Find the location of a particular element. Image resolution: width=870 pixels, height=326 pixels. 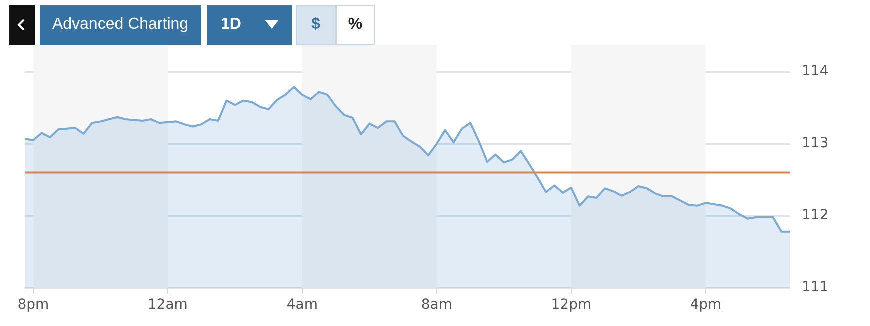

x-tick-label: 4am is located at coordinates (302, 305).